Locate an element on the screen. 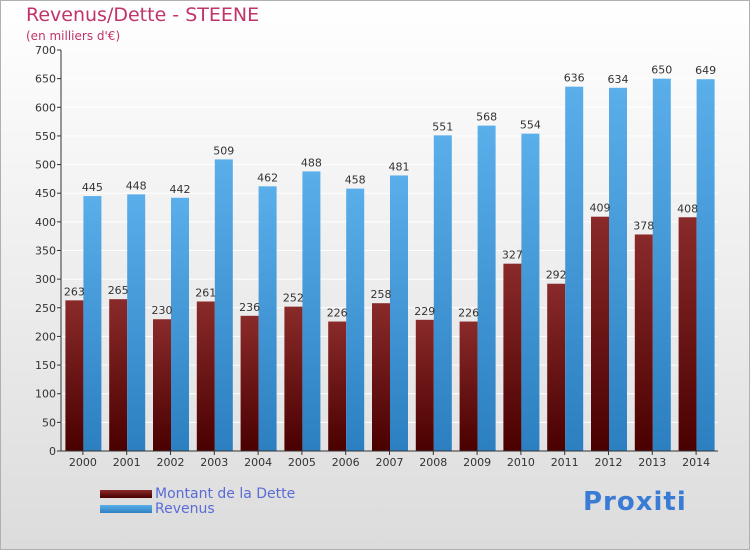 This screenshot has height=550, width=750. logo-text: Proxiti is located at coordinates (635, 502).